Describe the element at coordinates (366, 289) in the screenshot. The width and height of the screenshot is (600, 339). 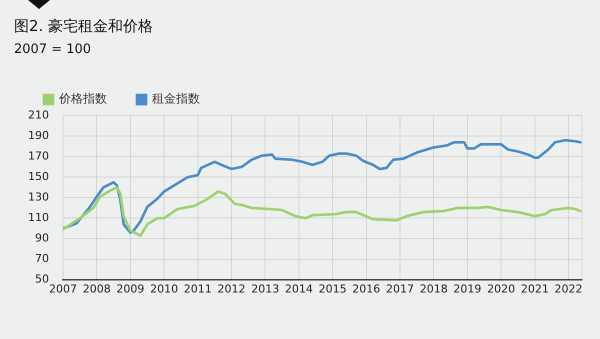
I see `x-tick-label: 2016` at that location.